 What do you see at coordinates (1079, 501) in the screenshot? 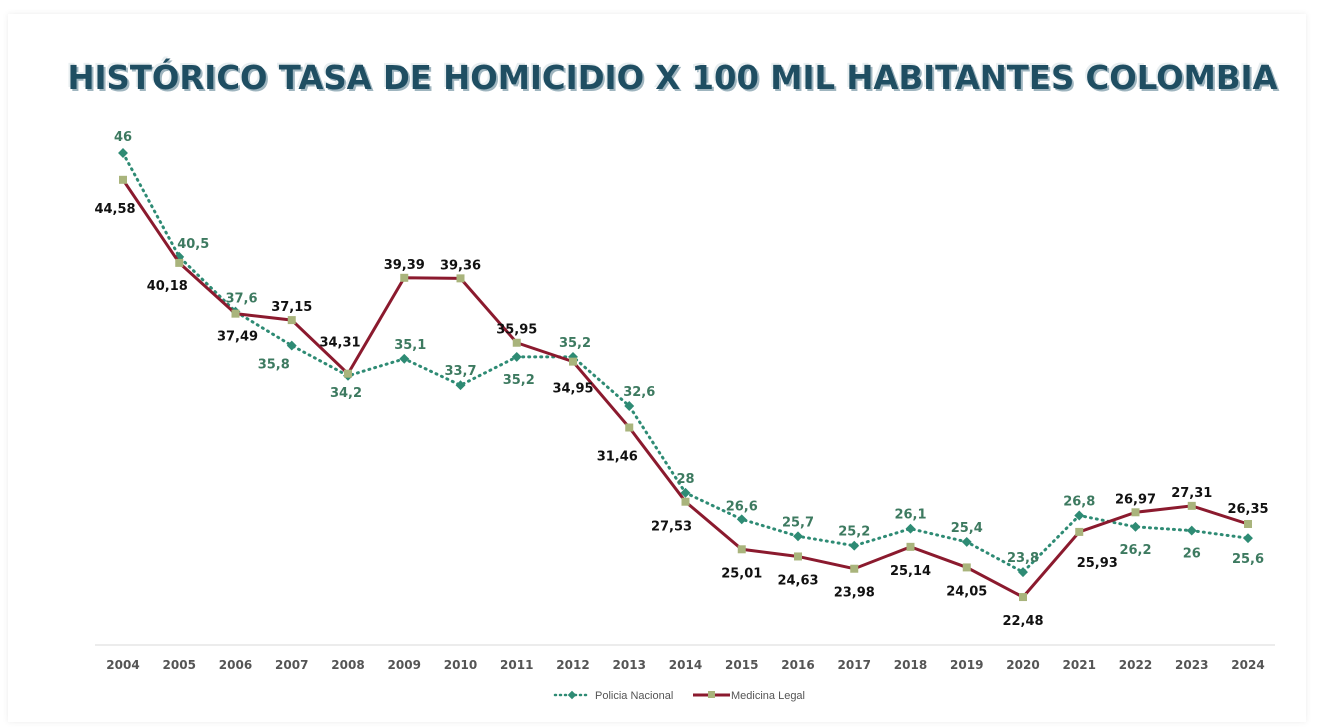
I see `data-label: 26,8` at bounding box center [1079, 501].